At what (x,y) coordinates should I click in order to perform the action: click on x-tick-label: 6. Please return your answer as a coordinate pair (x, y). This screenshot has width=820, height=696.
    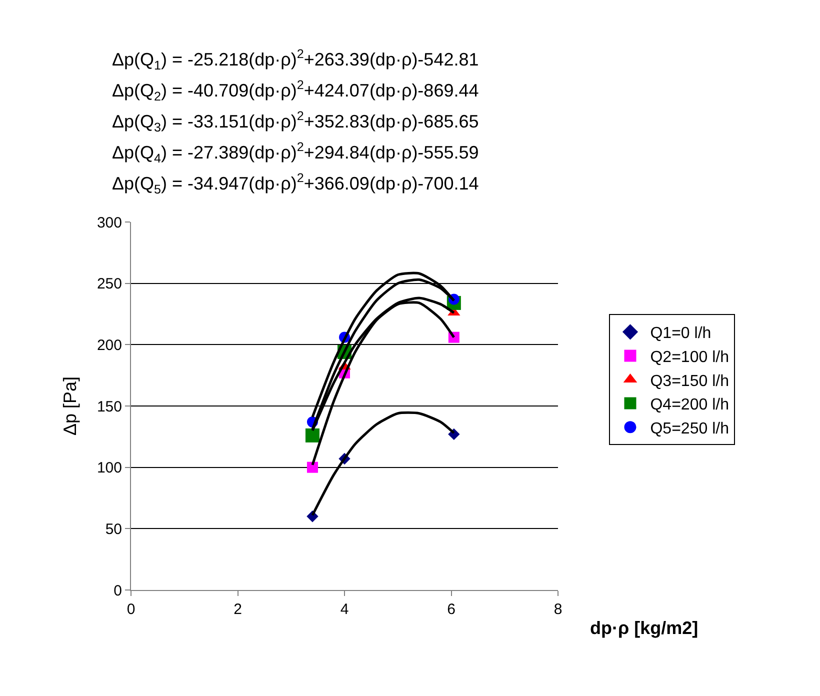
    Looking at the image, I should click on (451, 609).